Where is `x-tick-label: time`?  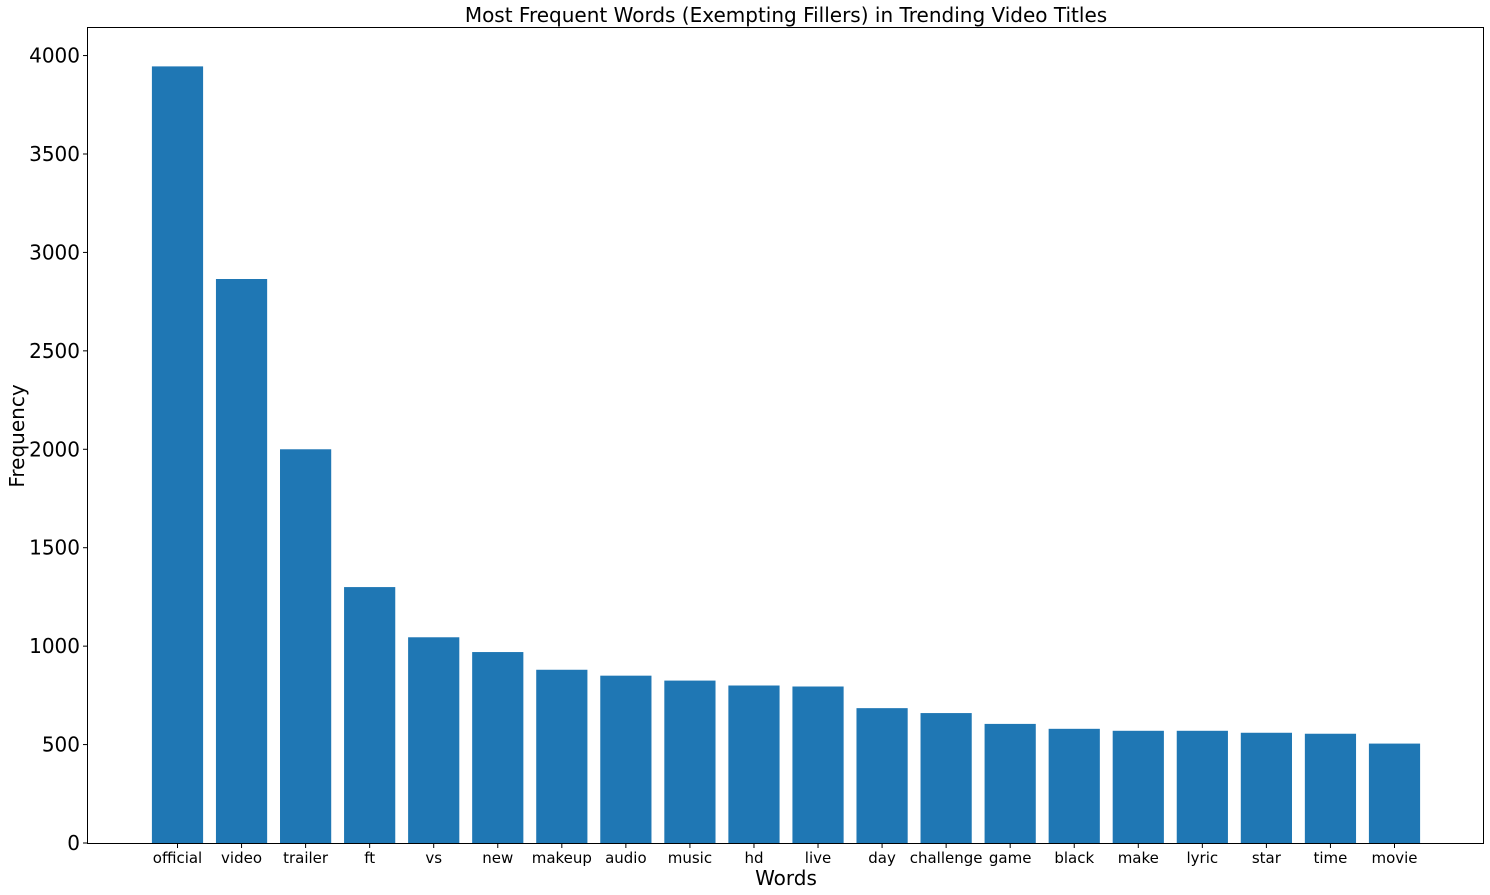 x-tick-label: time is located at coordinates (1331, 858).